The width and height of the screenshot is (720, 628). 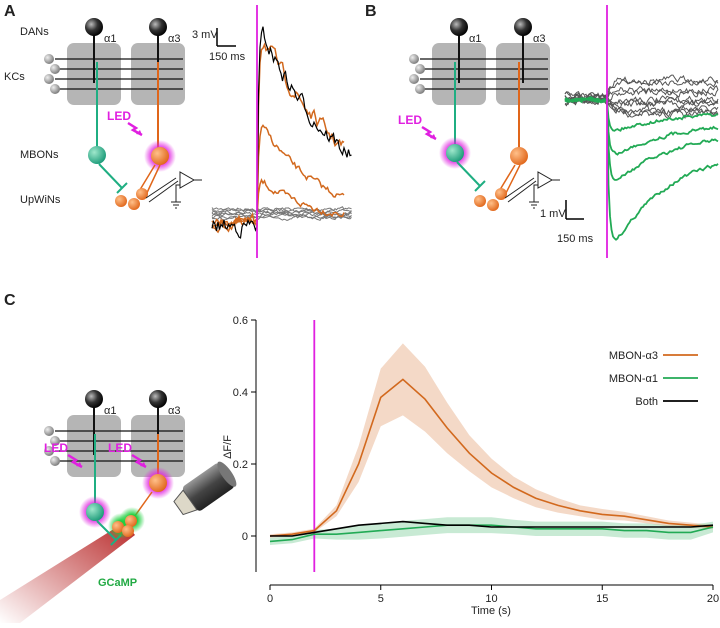 I want to click on x-tick-label: 0, so click(x=270, y=599).